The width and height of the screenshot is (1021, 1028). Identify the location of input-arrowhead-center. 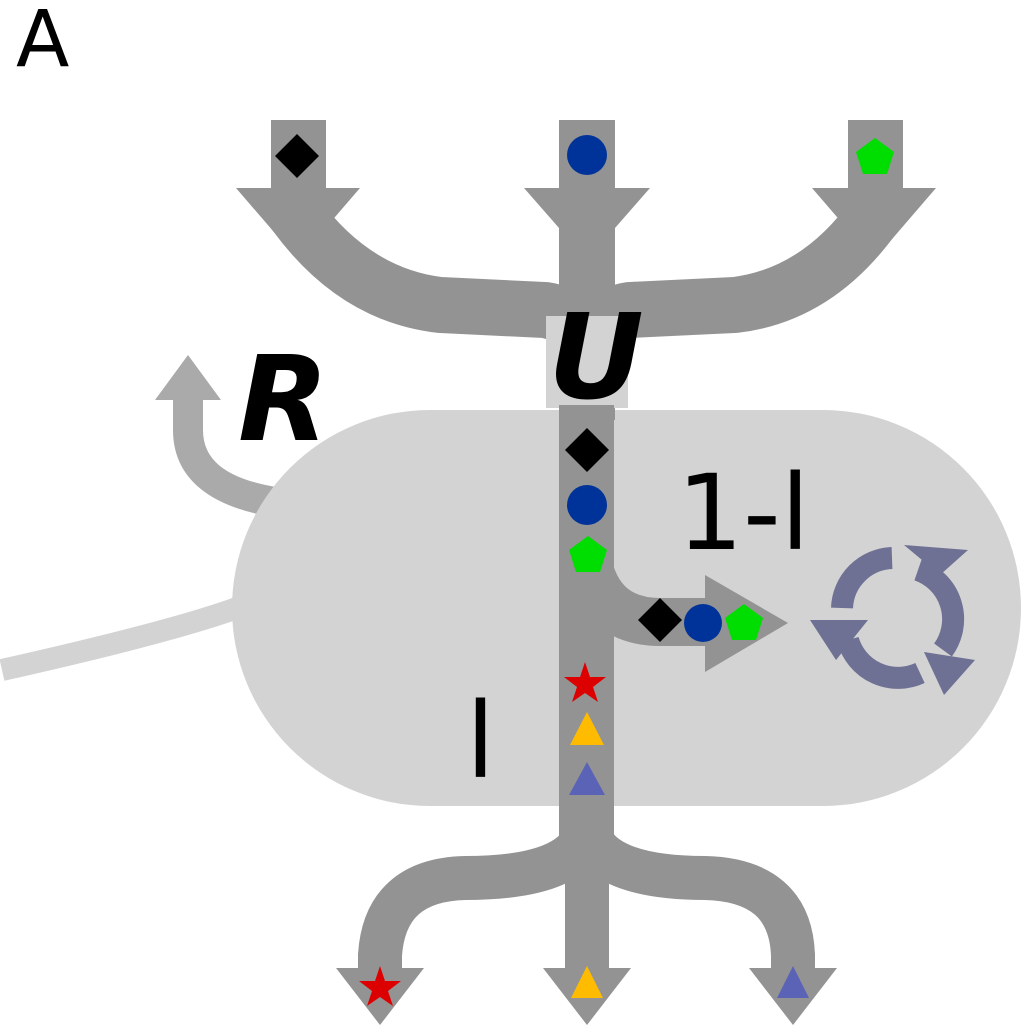
(587, 224).